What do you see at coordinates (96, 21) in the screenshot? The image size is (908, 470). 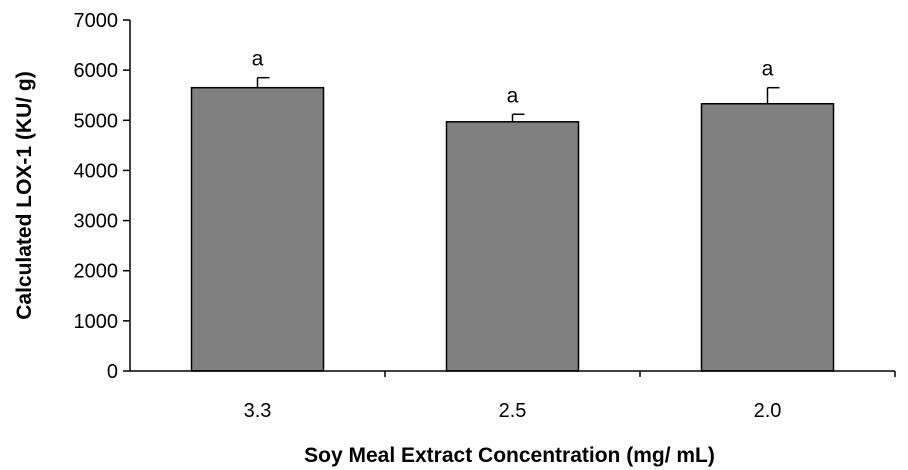 I see `y-tick-label: 7000` at bounding box center [96, 21].